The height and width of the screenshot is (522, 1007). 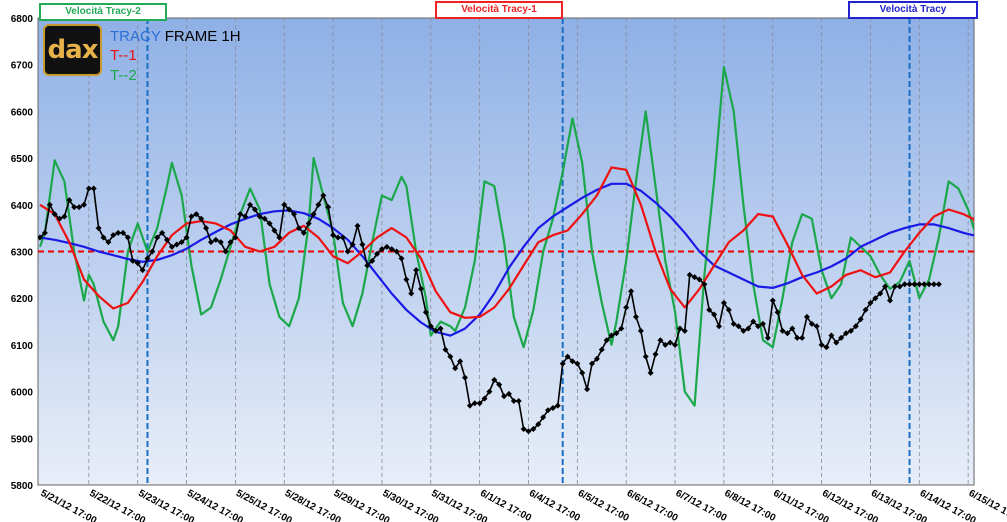 I want to click on tracy-label: TRACY, so click(x=135, y=36).